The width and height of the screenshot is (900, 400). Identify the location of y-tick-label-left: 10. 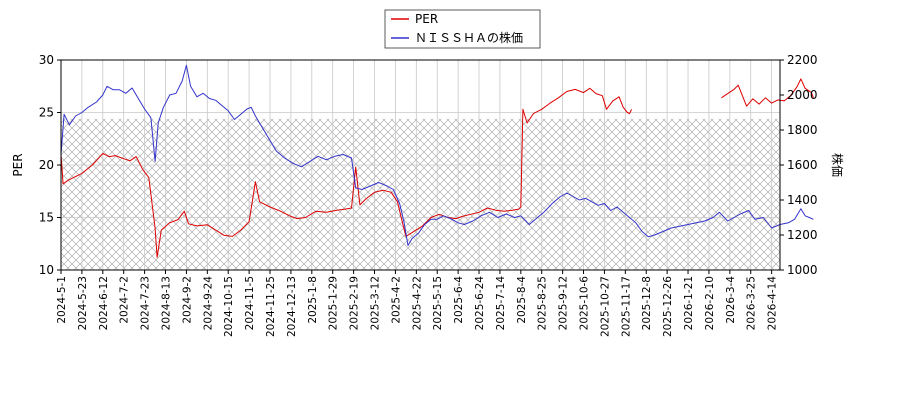
(46, 270).